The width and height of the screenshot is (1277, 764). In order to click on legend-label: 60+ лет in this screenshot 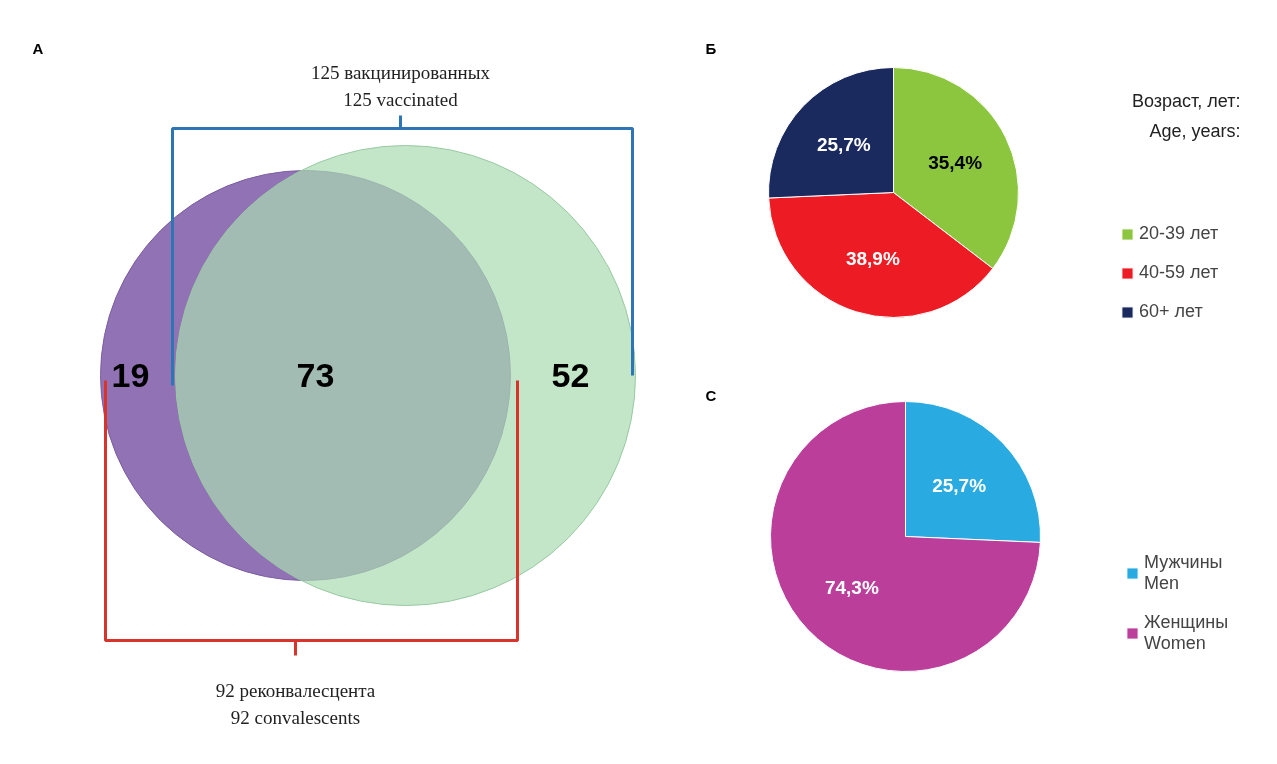, I will do `click(1171, 311)`.